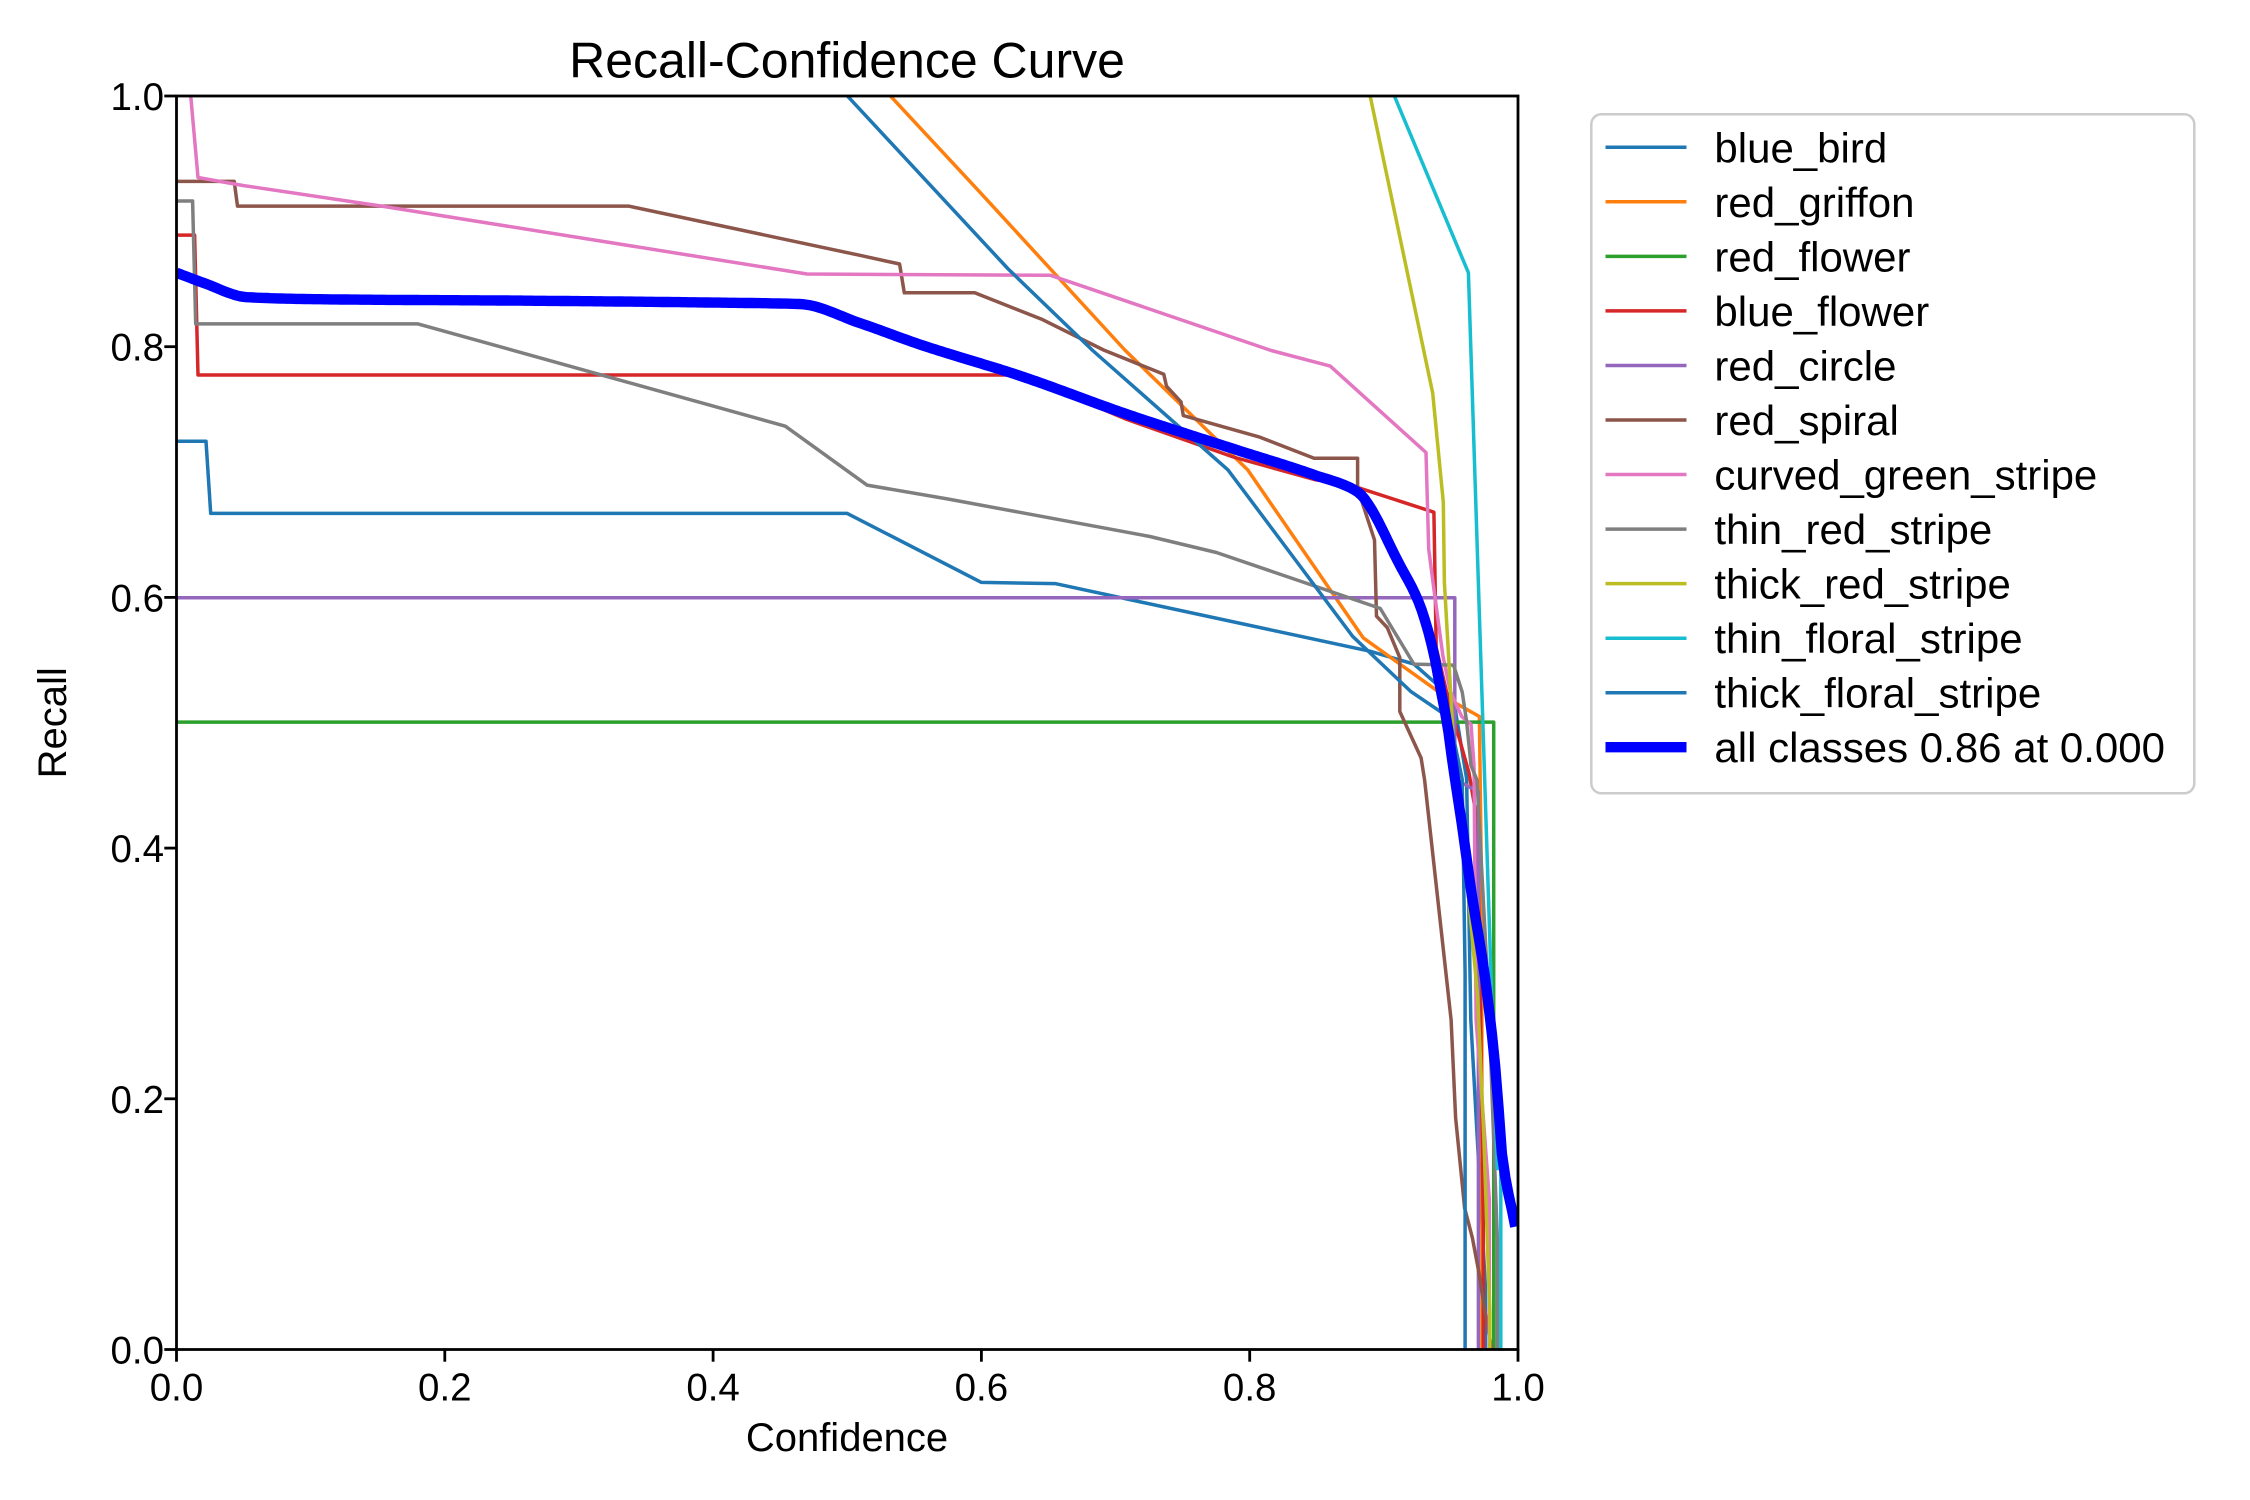 This screenshot has height=1500, width=2250. I want to click on svg-text: red_griffon, so click(1814, 202).